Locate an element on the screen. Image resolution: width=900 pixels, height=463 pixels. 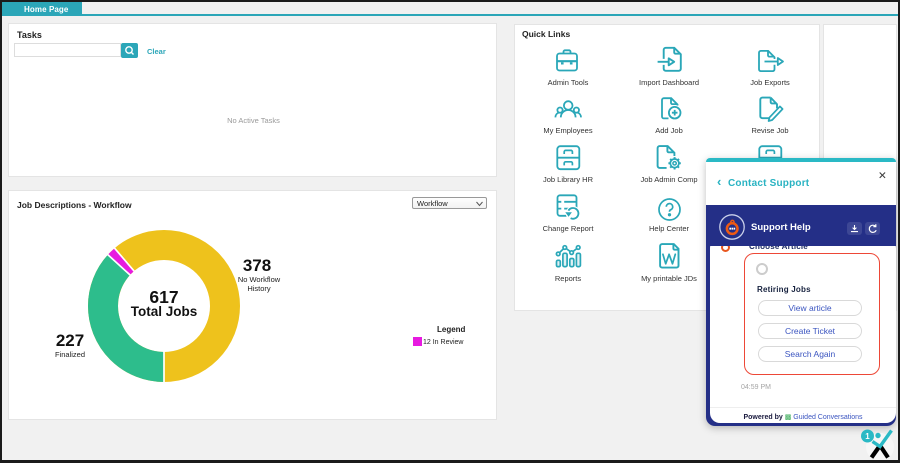
svg-text: 1 is located at coordinates (867, 436).